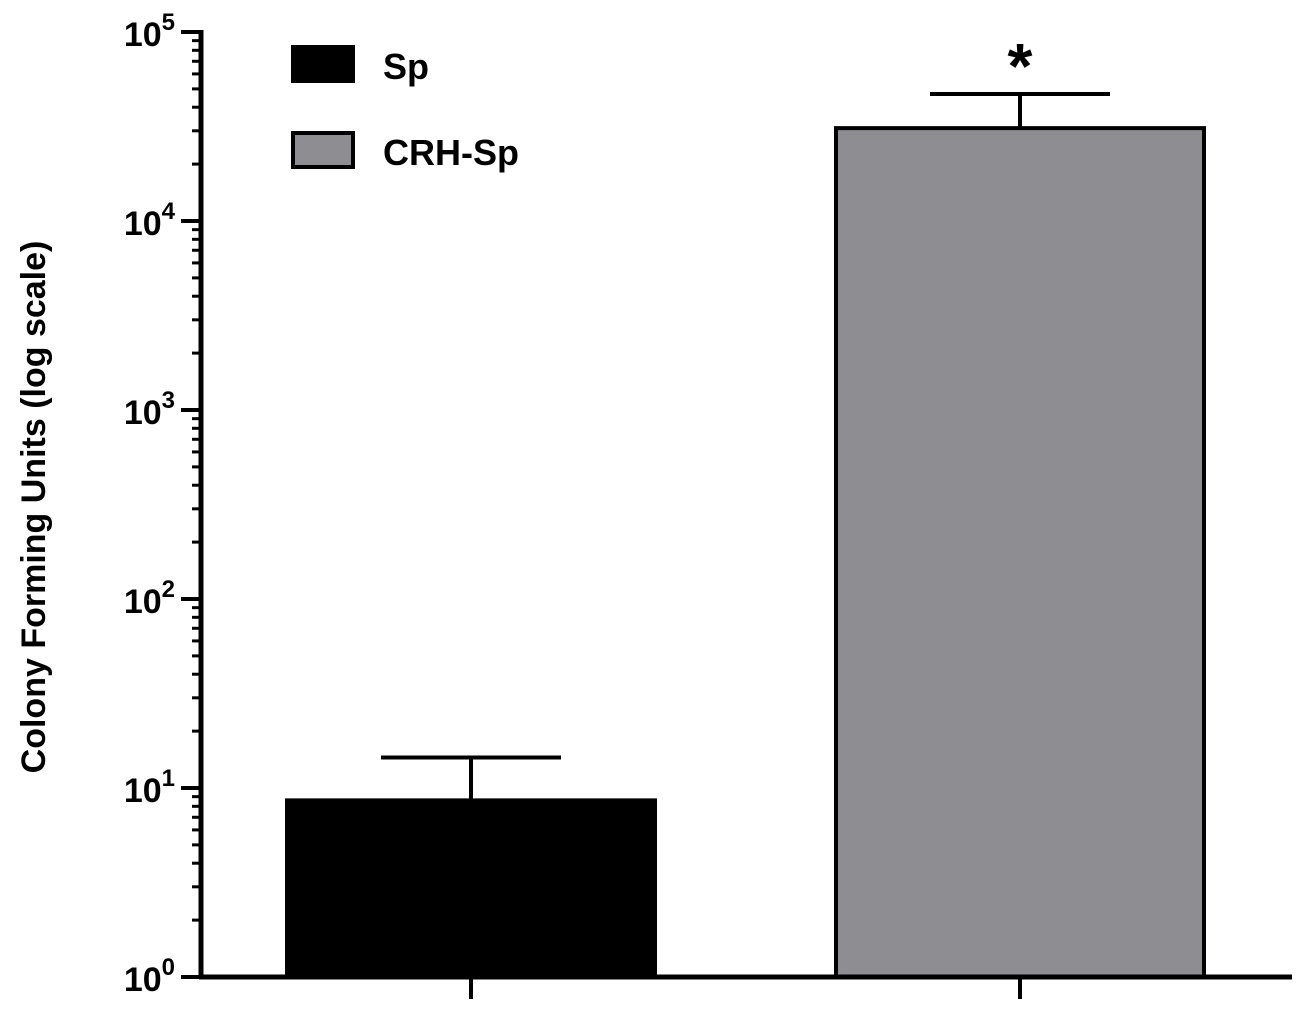 The height and width of the screenshot is (1011, 1300). I want to click on y-tick-label: 10⁴, so click(150, 220).